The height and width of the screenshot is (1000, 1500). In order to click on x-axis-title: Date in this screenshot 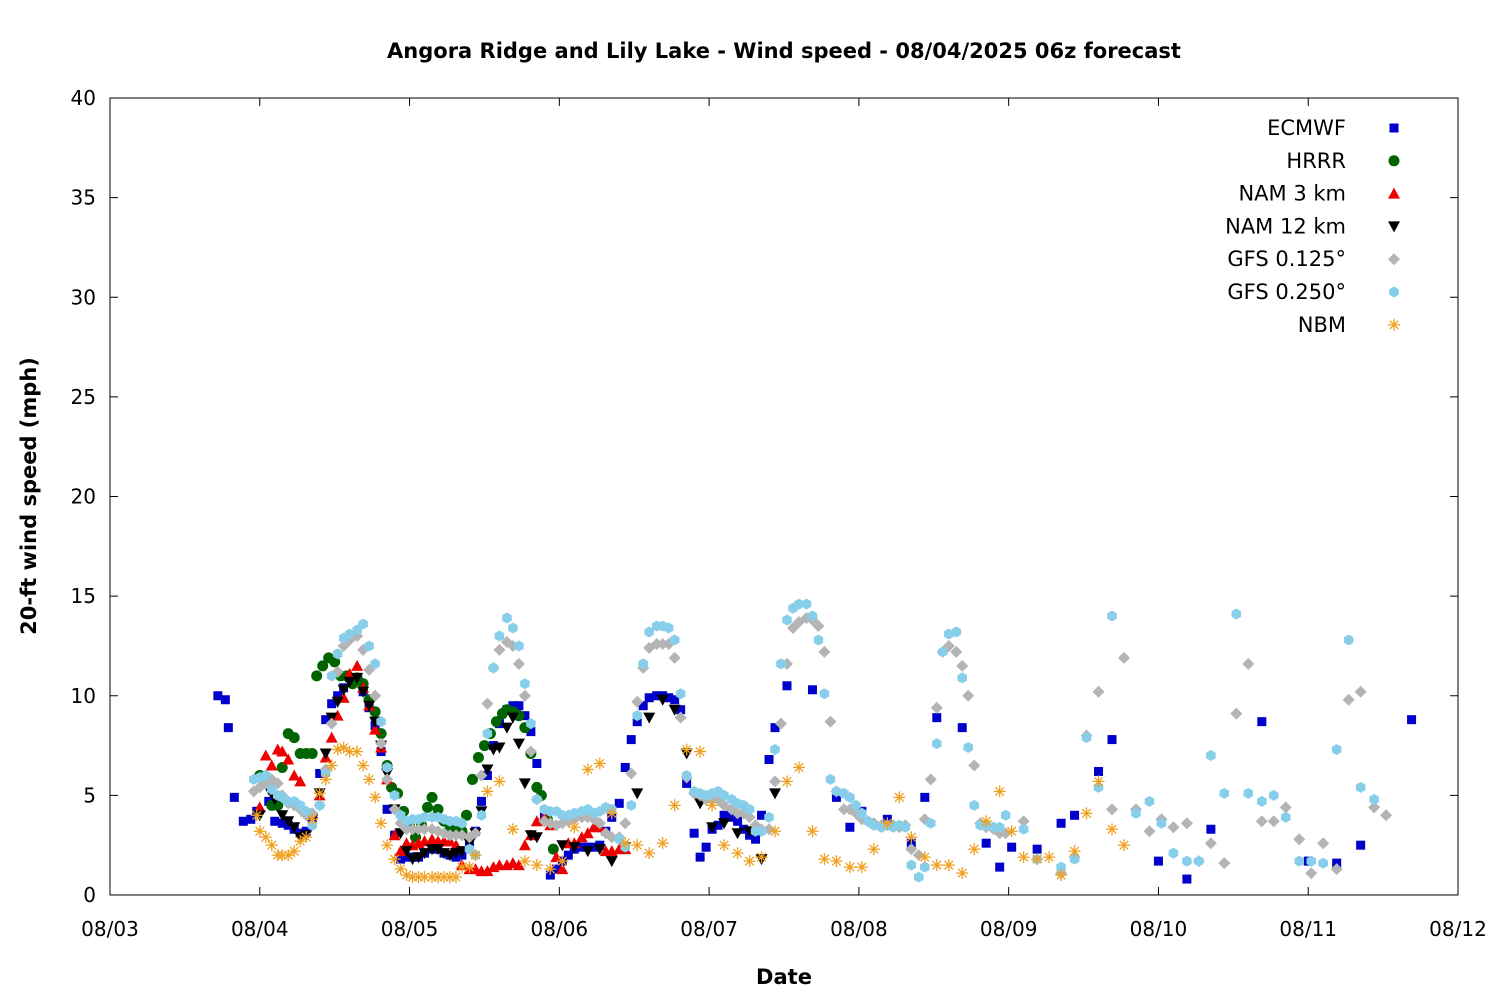, I will do `click(784, 977)`.